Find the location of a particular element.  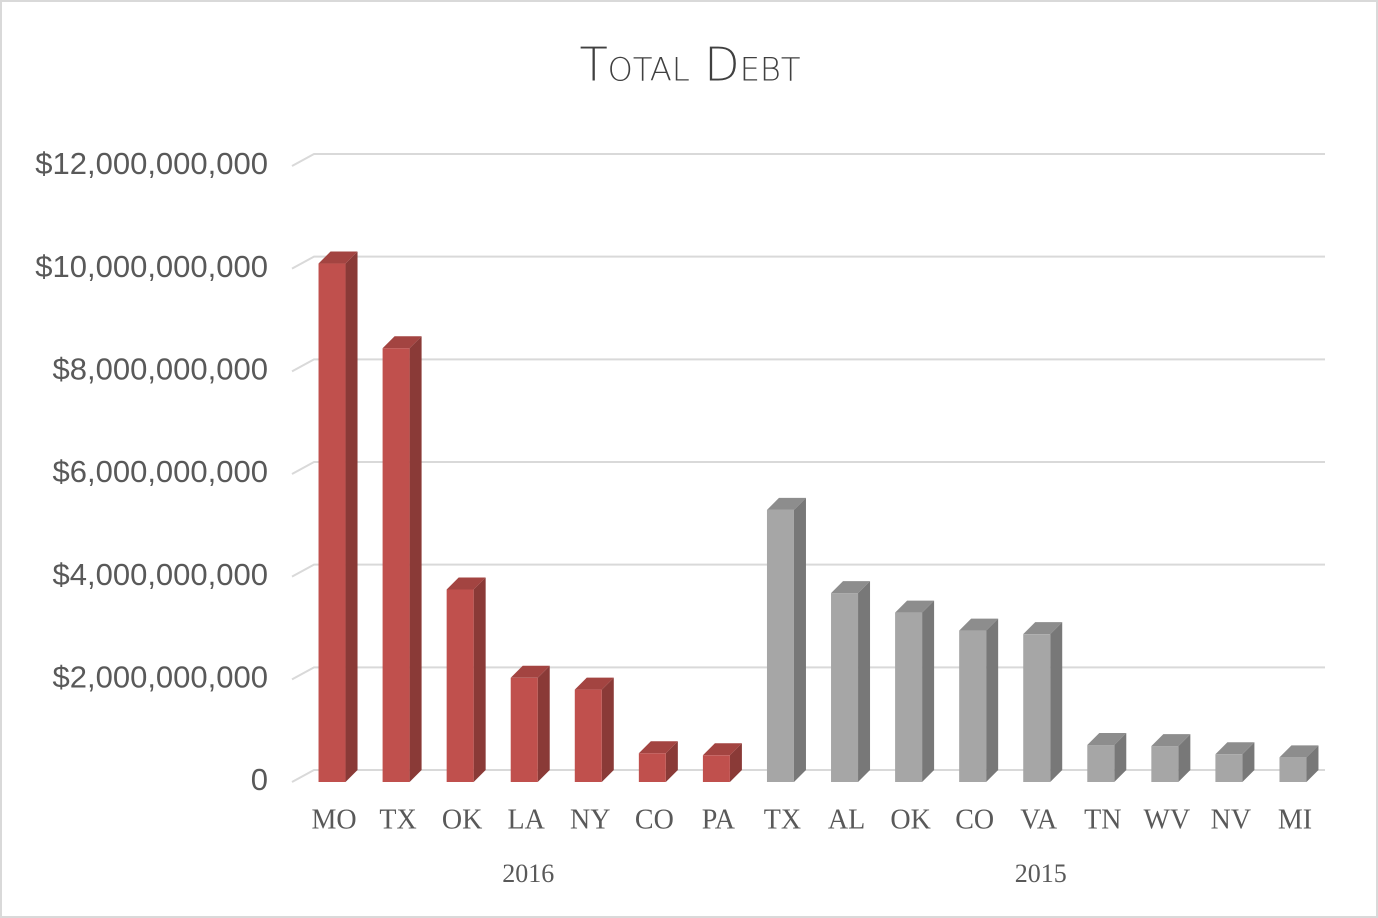

group-label: 2015 is located at coordinates (1041, 873).